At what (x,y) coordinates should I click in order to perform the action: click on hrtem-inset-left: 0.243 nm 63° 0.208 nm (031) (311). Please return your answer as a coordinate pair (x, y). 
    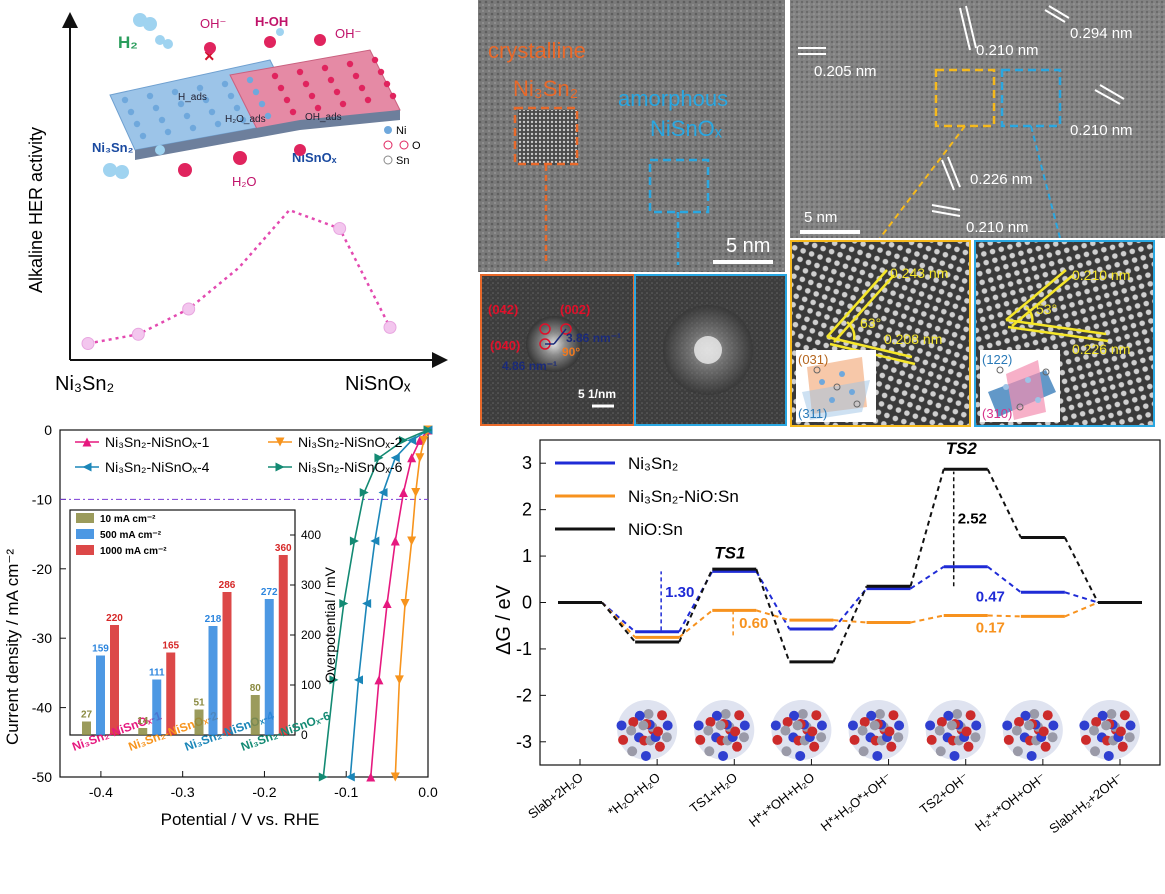
    Looking at the image, I should click on (880, 333).